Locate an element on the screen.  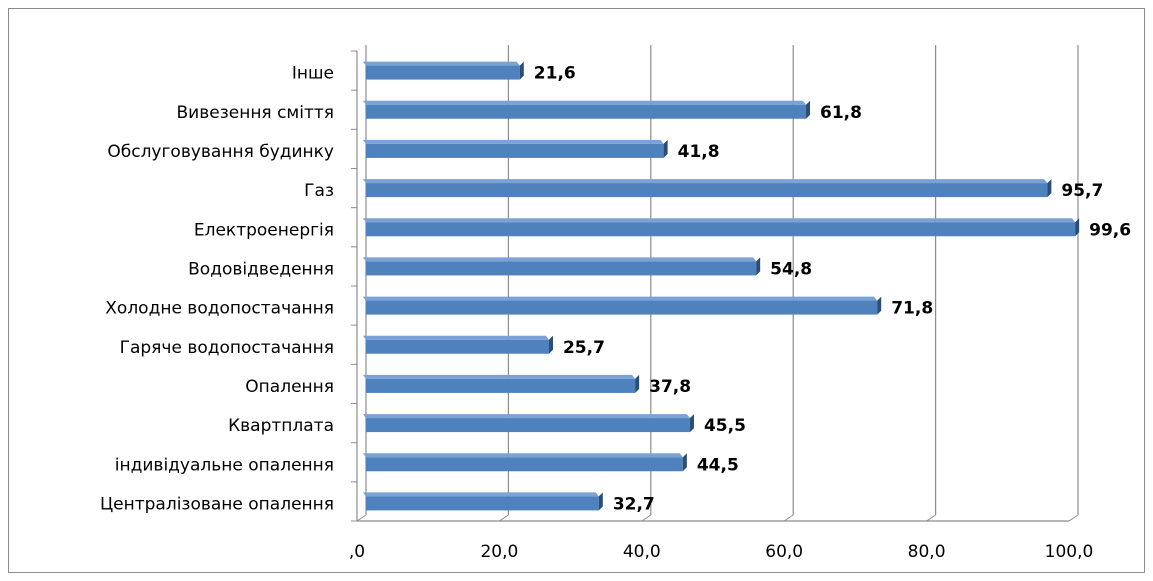
category-label: Обслуговування будинку is located at coordinates (220, 152).